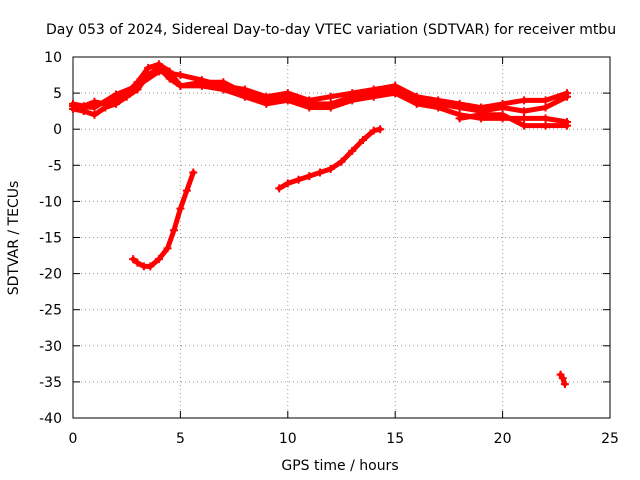  Describe the element at coordinates (57, 94) in the screenshot. I see `y-tick-label: 5` at that location.